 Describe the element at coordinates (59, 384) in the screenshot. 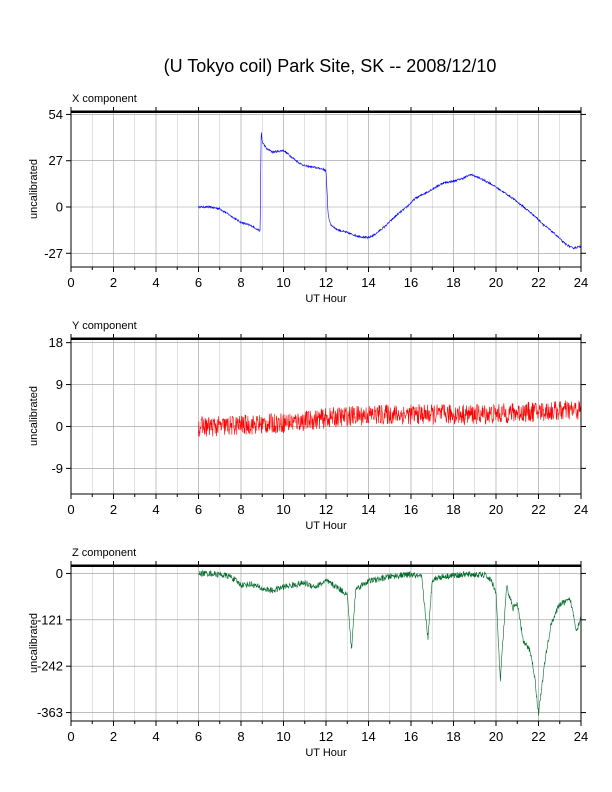

I see `y-tick-label: 9` at that location.